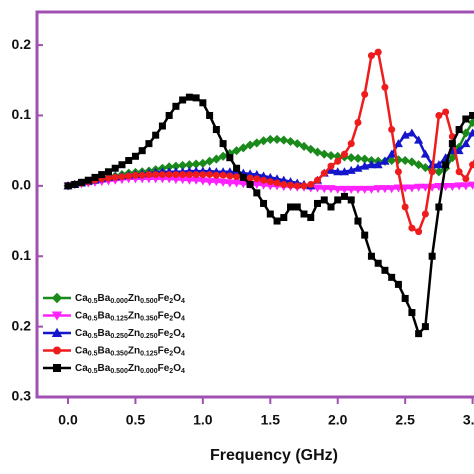  What do you see at coordinates (134, 333) in the screenshot?
I see `legend-label-part: Zn` at bounding box center [134, 333].